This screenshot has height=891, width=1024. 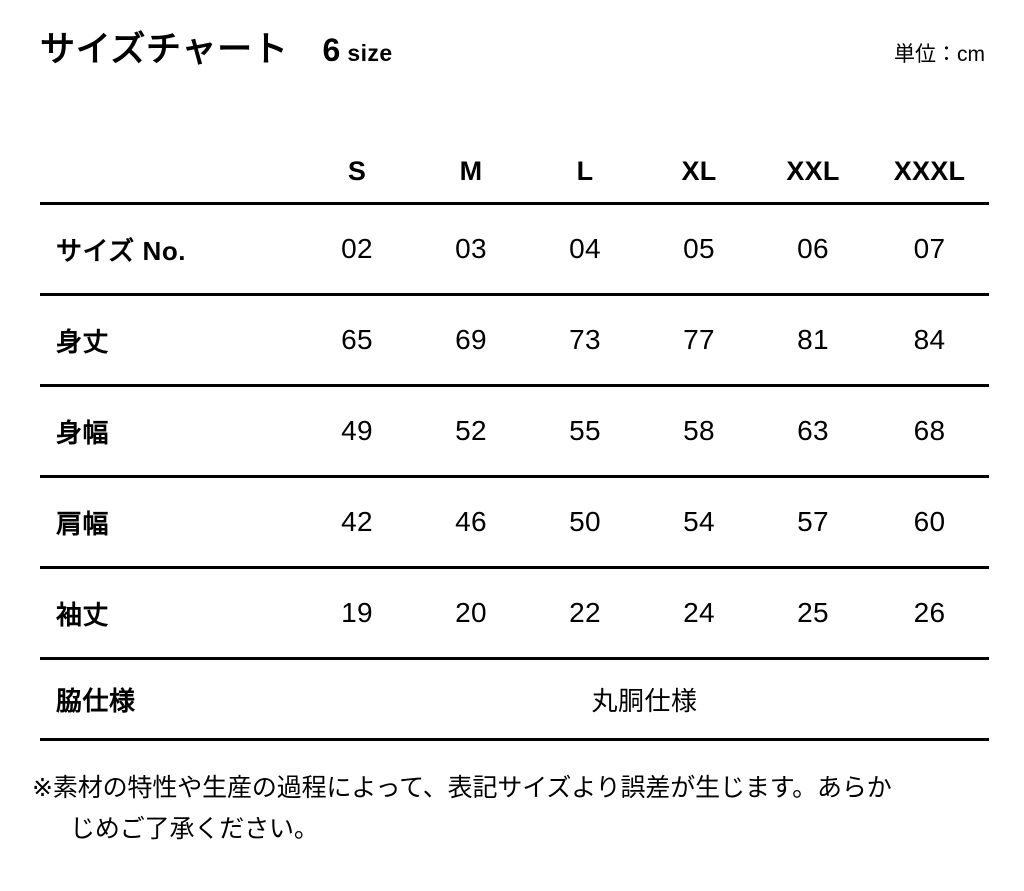 I want to click on chart-header: サイズチャート 6 size 単位：cm, so click(x=512, y=58).